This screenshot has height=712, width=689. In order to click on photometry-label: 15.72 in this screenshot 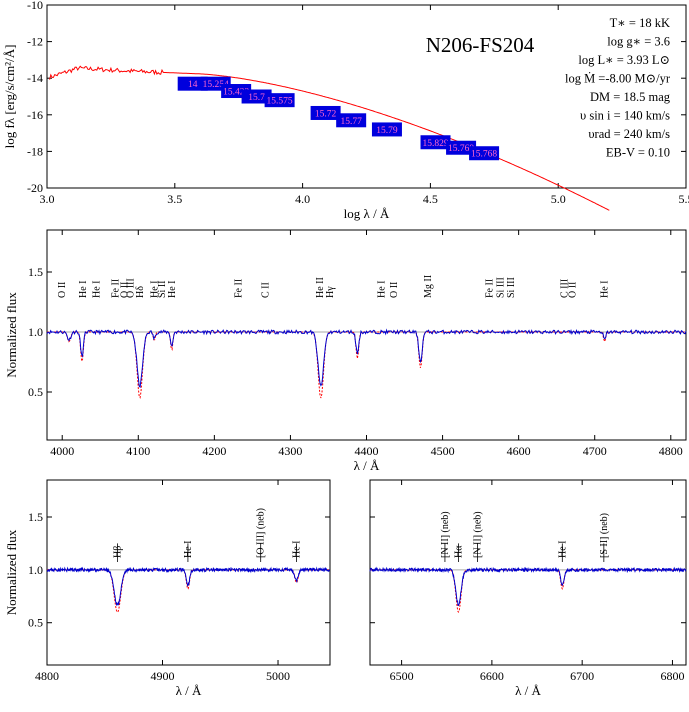, I will do `click(326, 114)`.